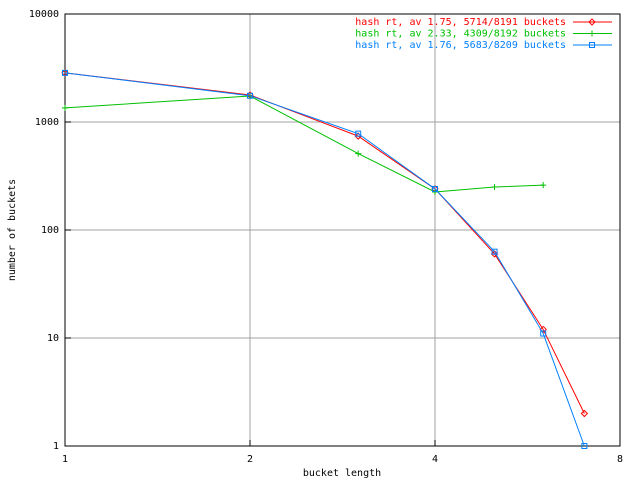  Describe the element at coordinates (12, 230) in the screenshot. I see `y-axis-label: number of buckets` at that location.